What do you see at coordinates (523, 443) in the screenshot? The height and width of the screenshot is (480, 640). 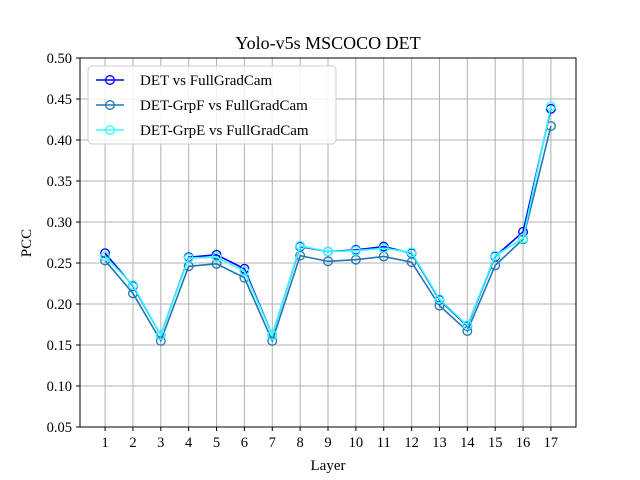 I see `x-tick-label: 16` at bounding box center [523, 443].